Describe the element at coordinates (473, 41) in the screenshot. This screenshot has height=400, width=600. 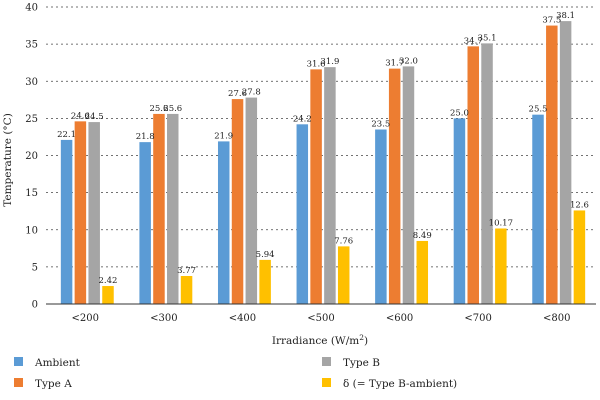
I see `data-label: 34.7` at that location.